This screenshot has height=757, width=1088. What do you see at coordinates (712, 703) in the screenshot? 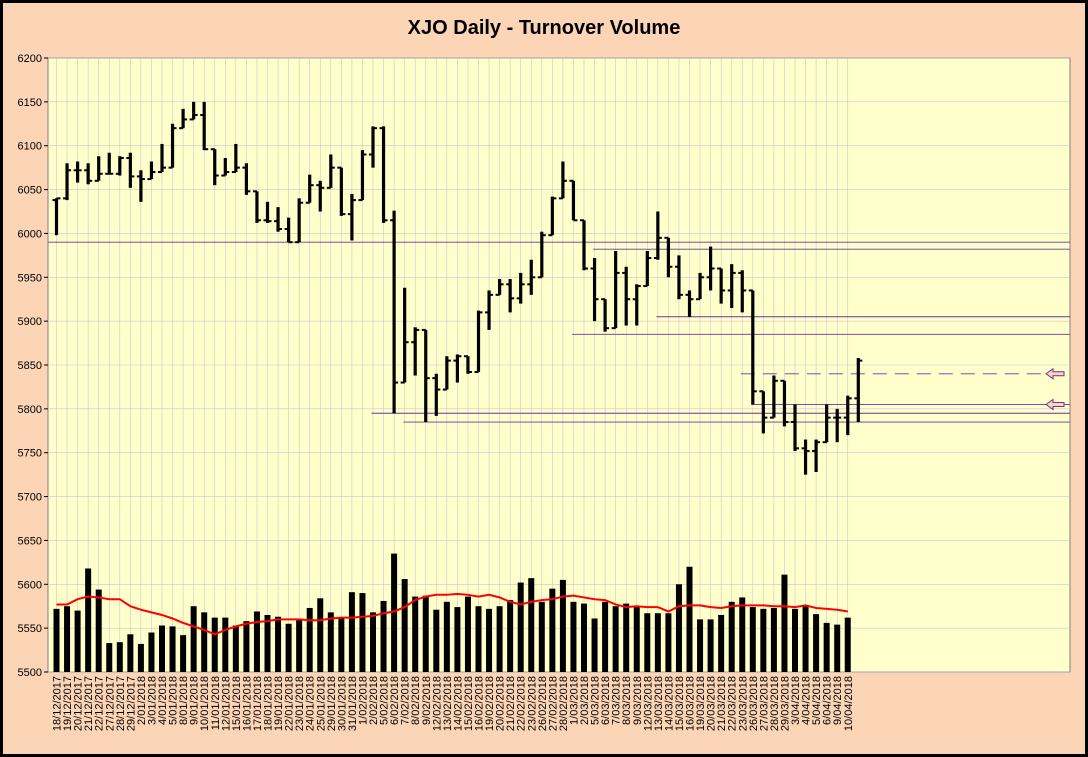
I see `x-tick-label: 20/03/2018` at bounding box center [712, 703].